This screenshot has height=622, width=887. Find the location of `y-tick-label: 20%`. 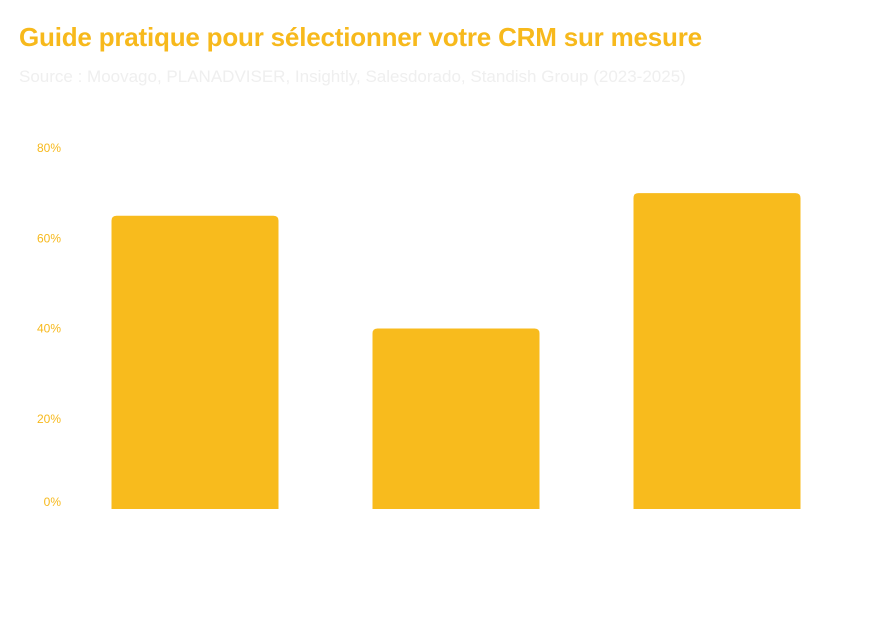

y-tick-label: 20% is located at coordinates (49, 419).